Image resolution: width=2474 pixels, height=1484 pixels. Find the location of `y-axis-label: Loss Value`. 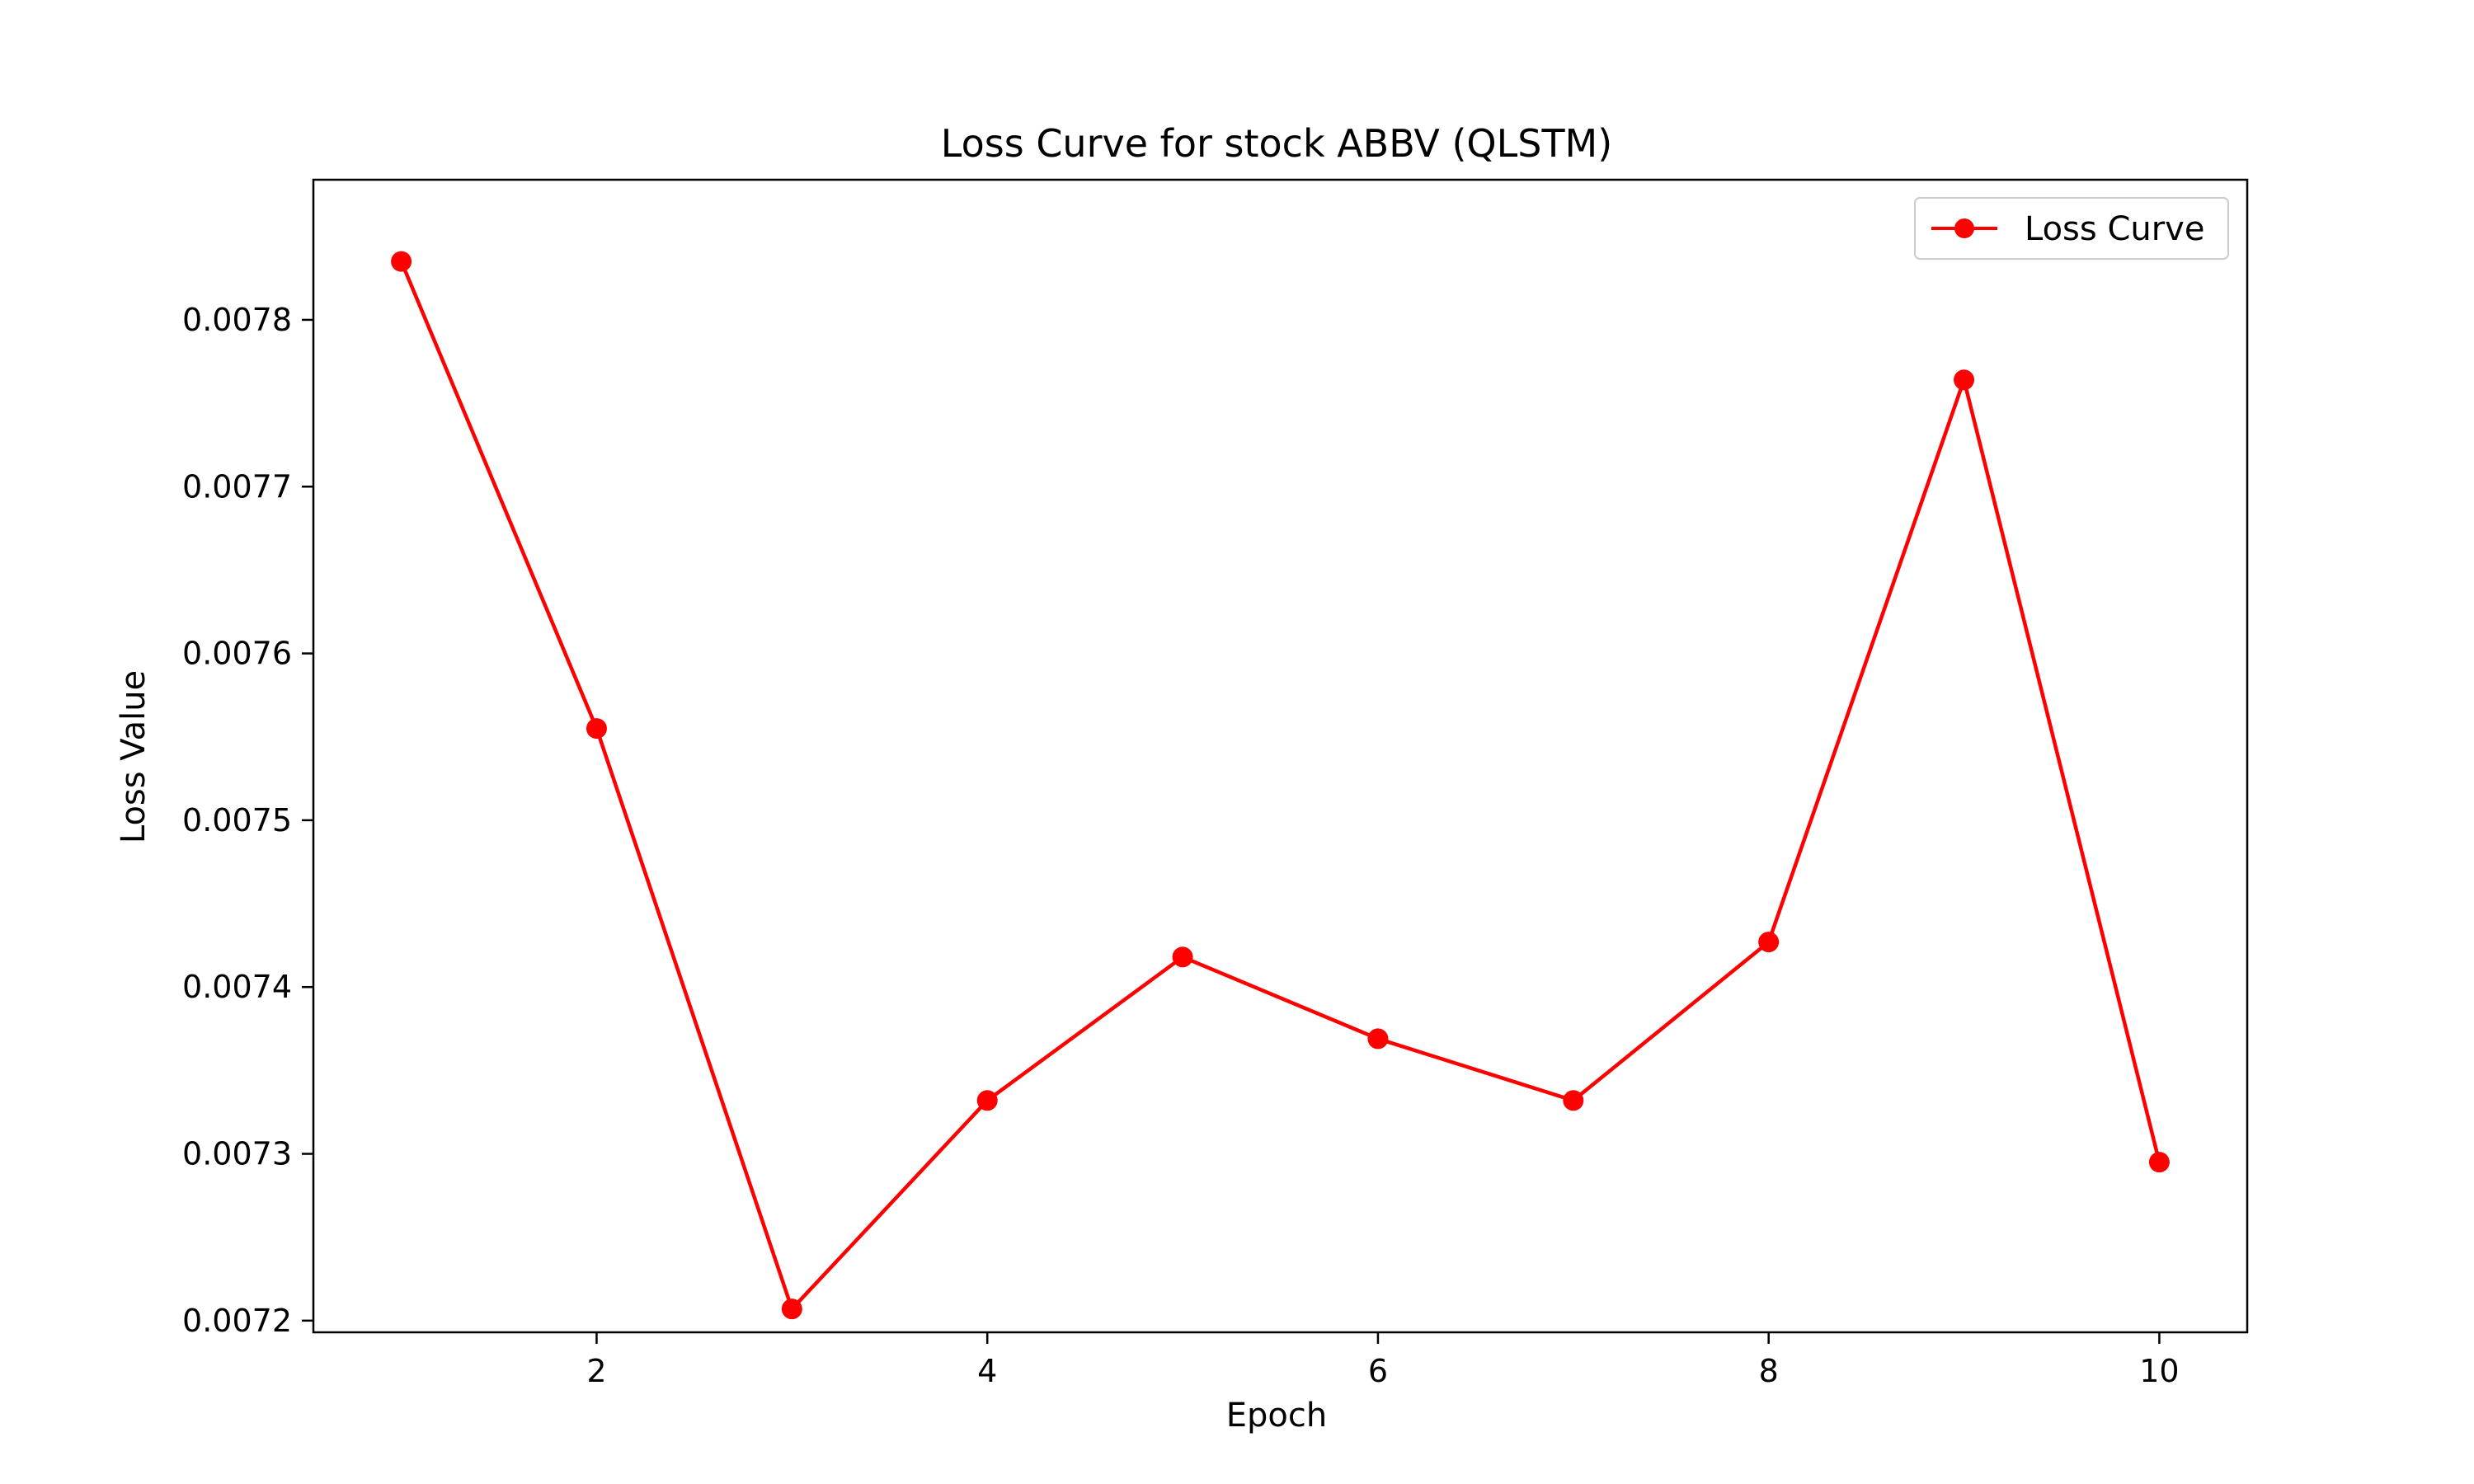

y-axis-label: Loss Value is located at coordinates (134, 756).